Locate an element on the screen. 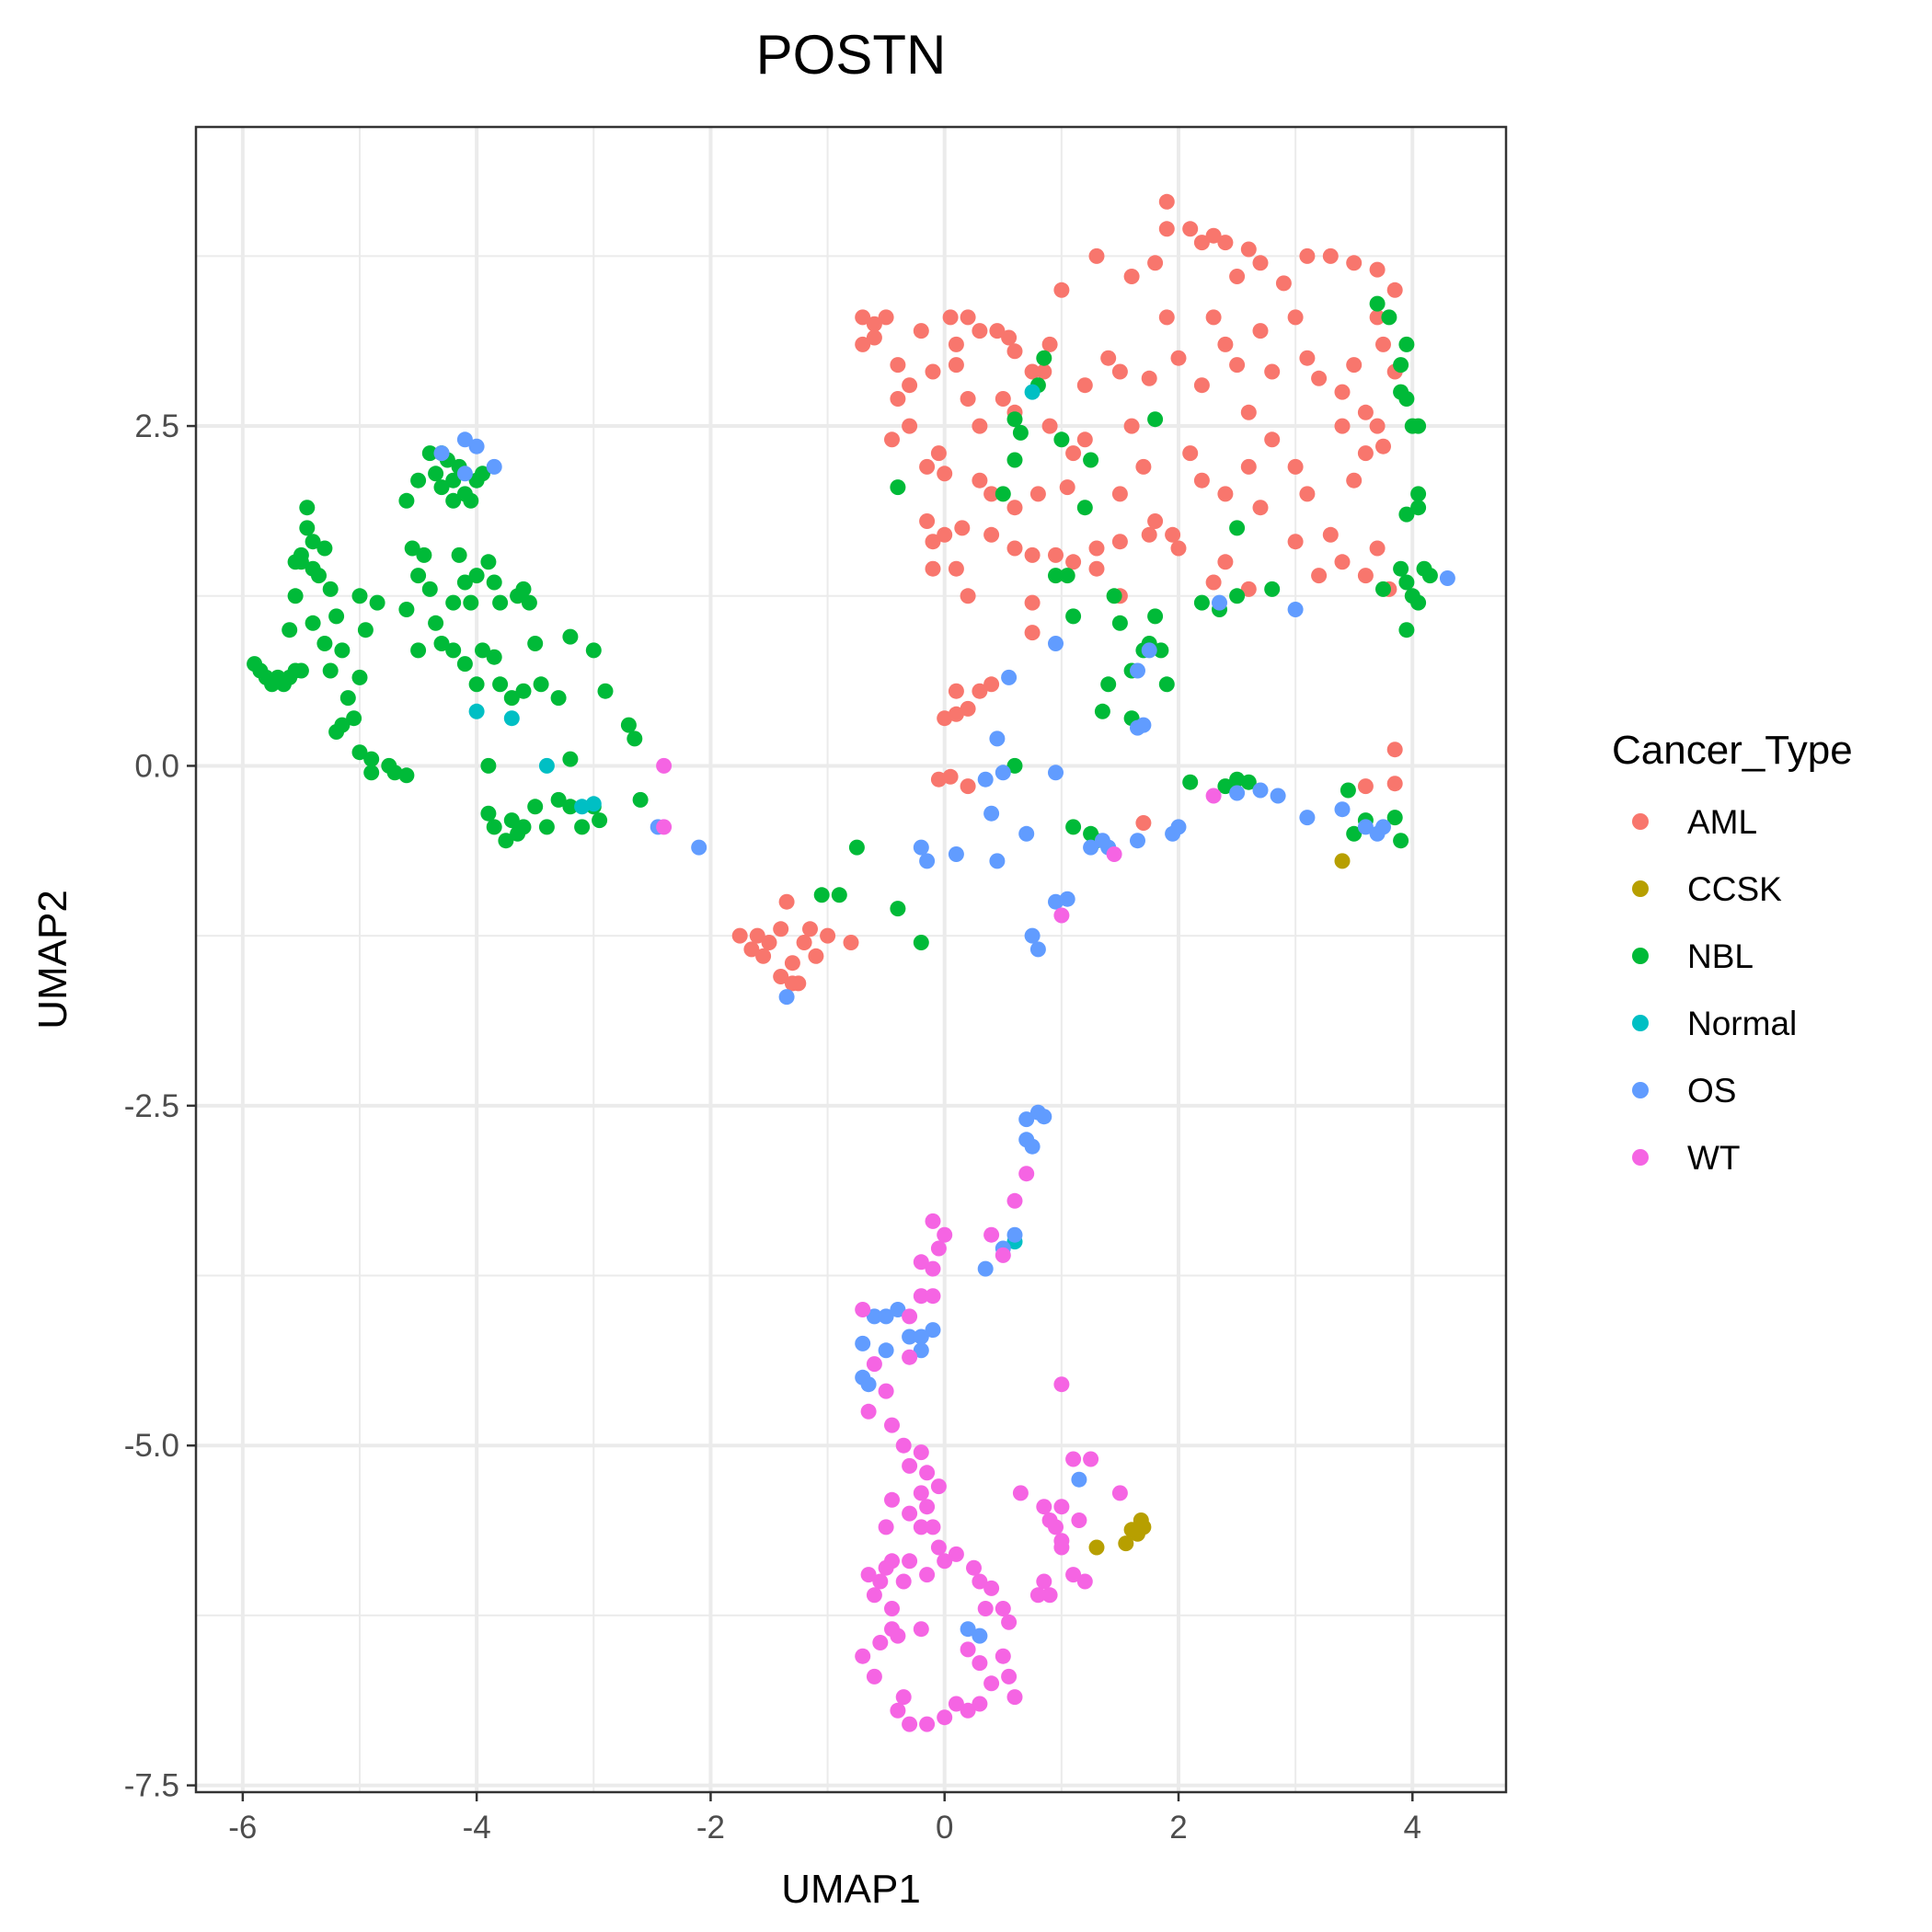  legend-label-wt: WT is located at coordinates (1714, 1158).